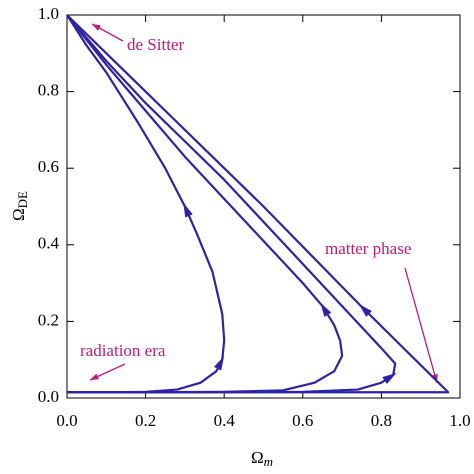  I want to click on annotation: matter phase, so click(368, 248).